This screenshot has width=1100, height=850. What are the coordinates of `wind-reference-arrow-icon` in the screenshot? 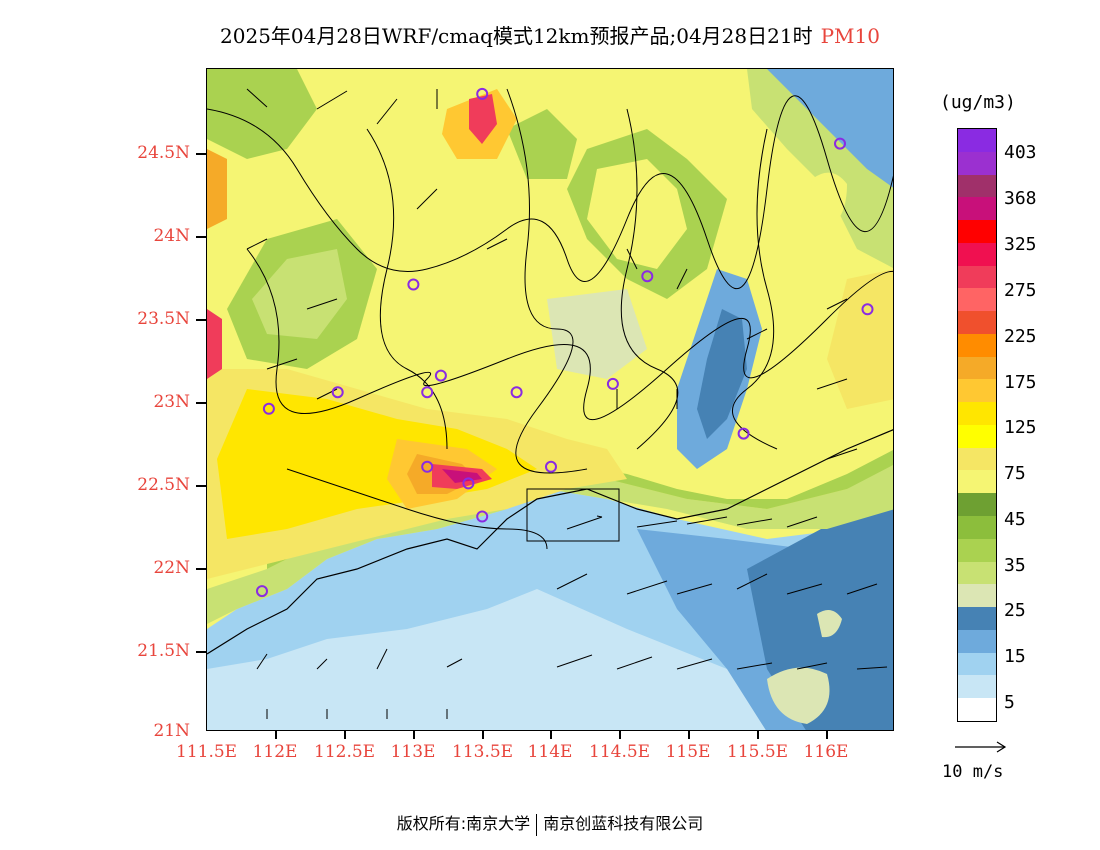 It's located at (981, 747).